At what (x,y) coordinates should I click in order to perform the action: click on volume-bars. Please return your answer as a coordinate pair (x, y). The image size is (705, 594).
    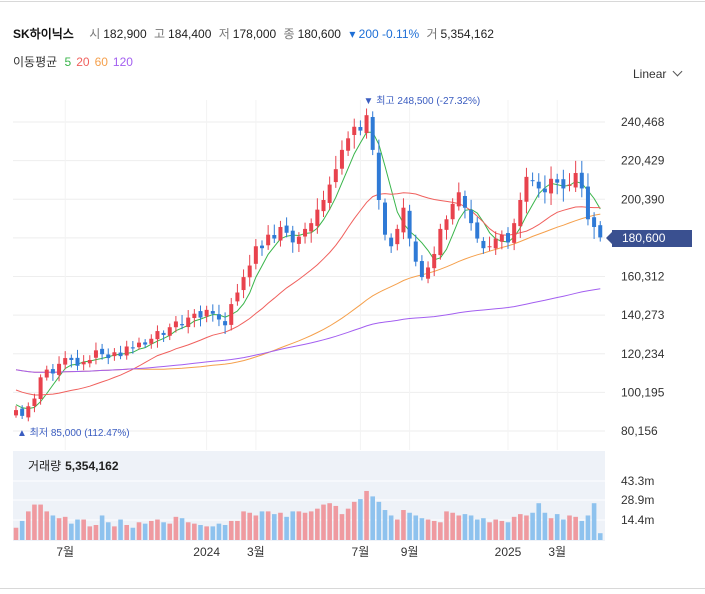
    Looking at the image, I should click on (308, 515).